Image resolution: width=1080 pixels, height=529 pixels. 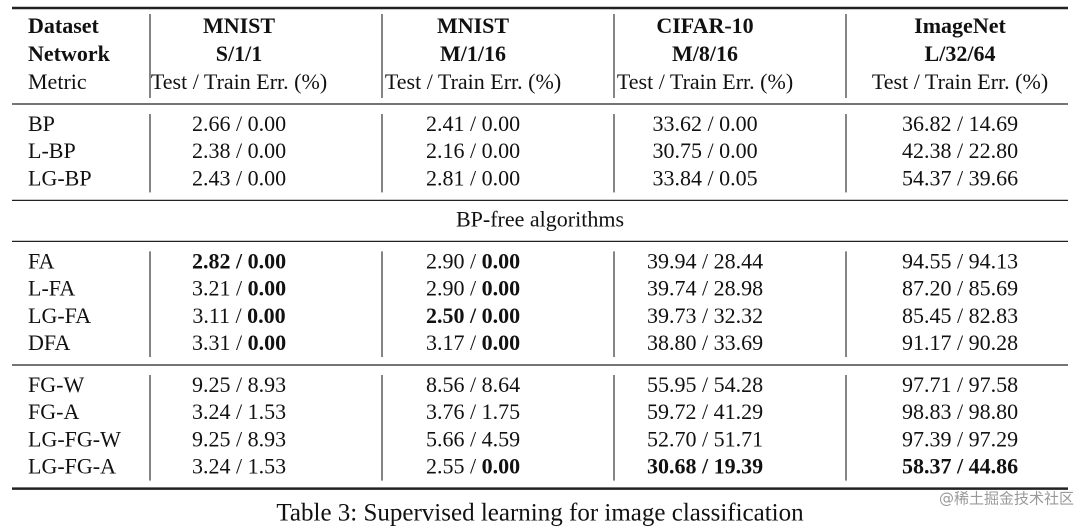 What do you see at coordinates (239, 177) in the screenshot?
I see `cell: 2.43 / 0.00` at bounding box center [239, 177].